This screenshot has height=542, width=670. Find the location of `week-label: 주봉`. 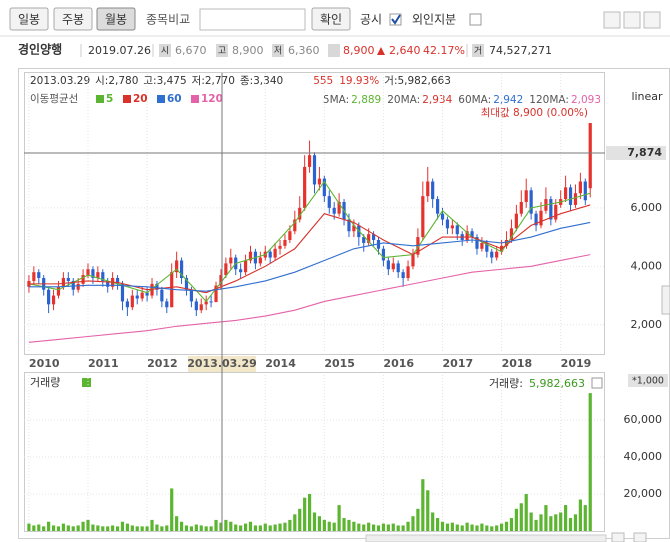

week-label: 주봉 is located at coordinates (73, 20).